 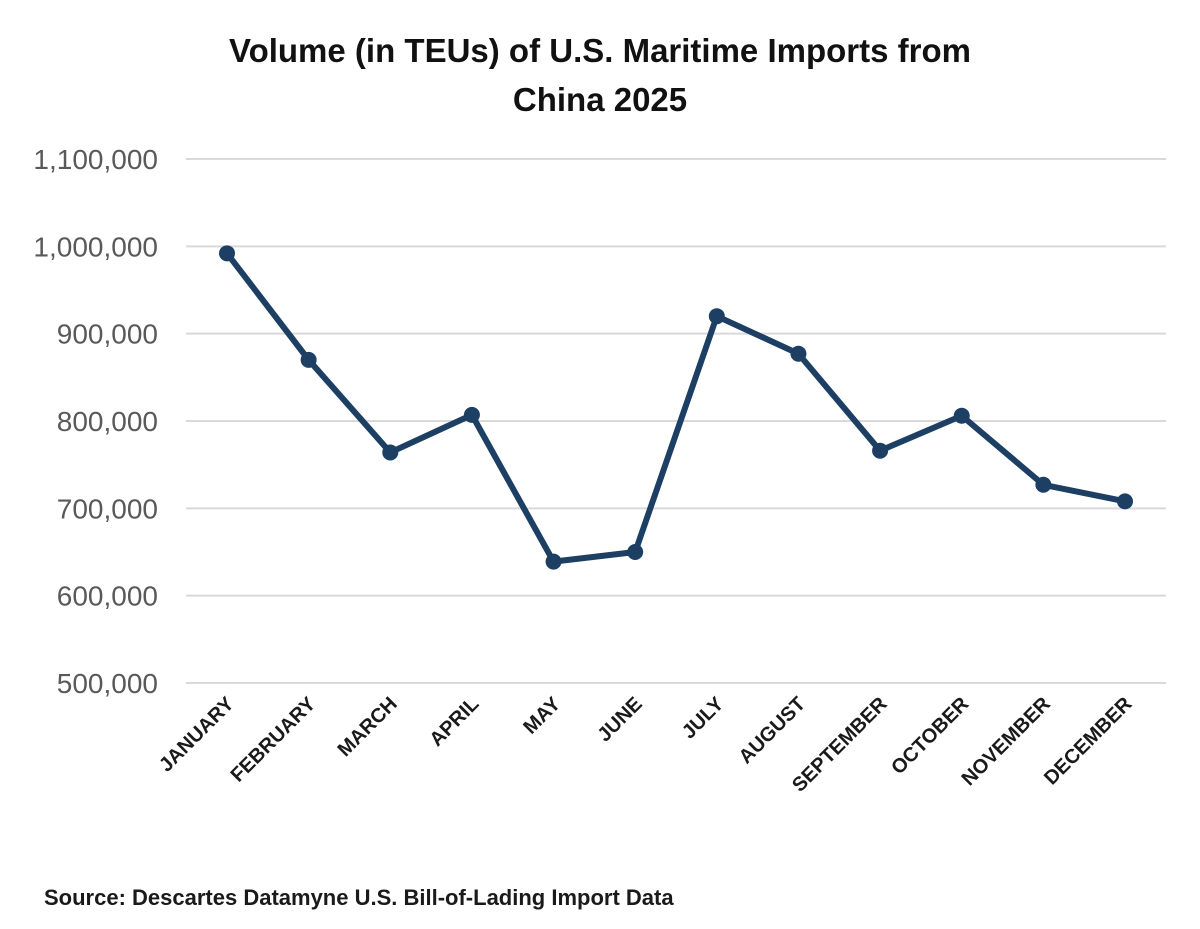 I want to click on y-tick-label: 600,000, so click(x=107, y=596).